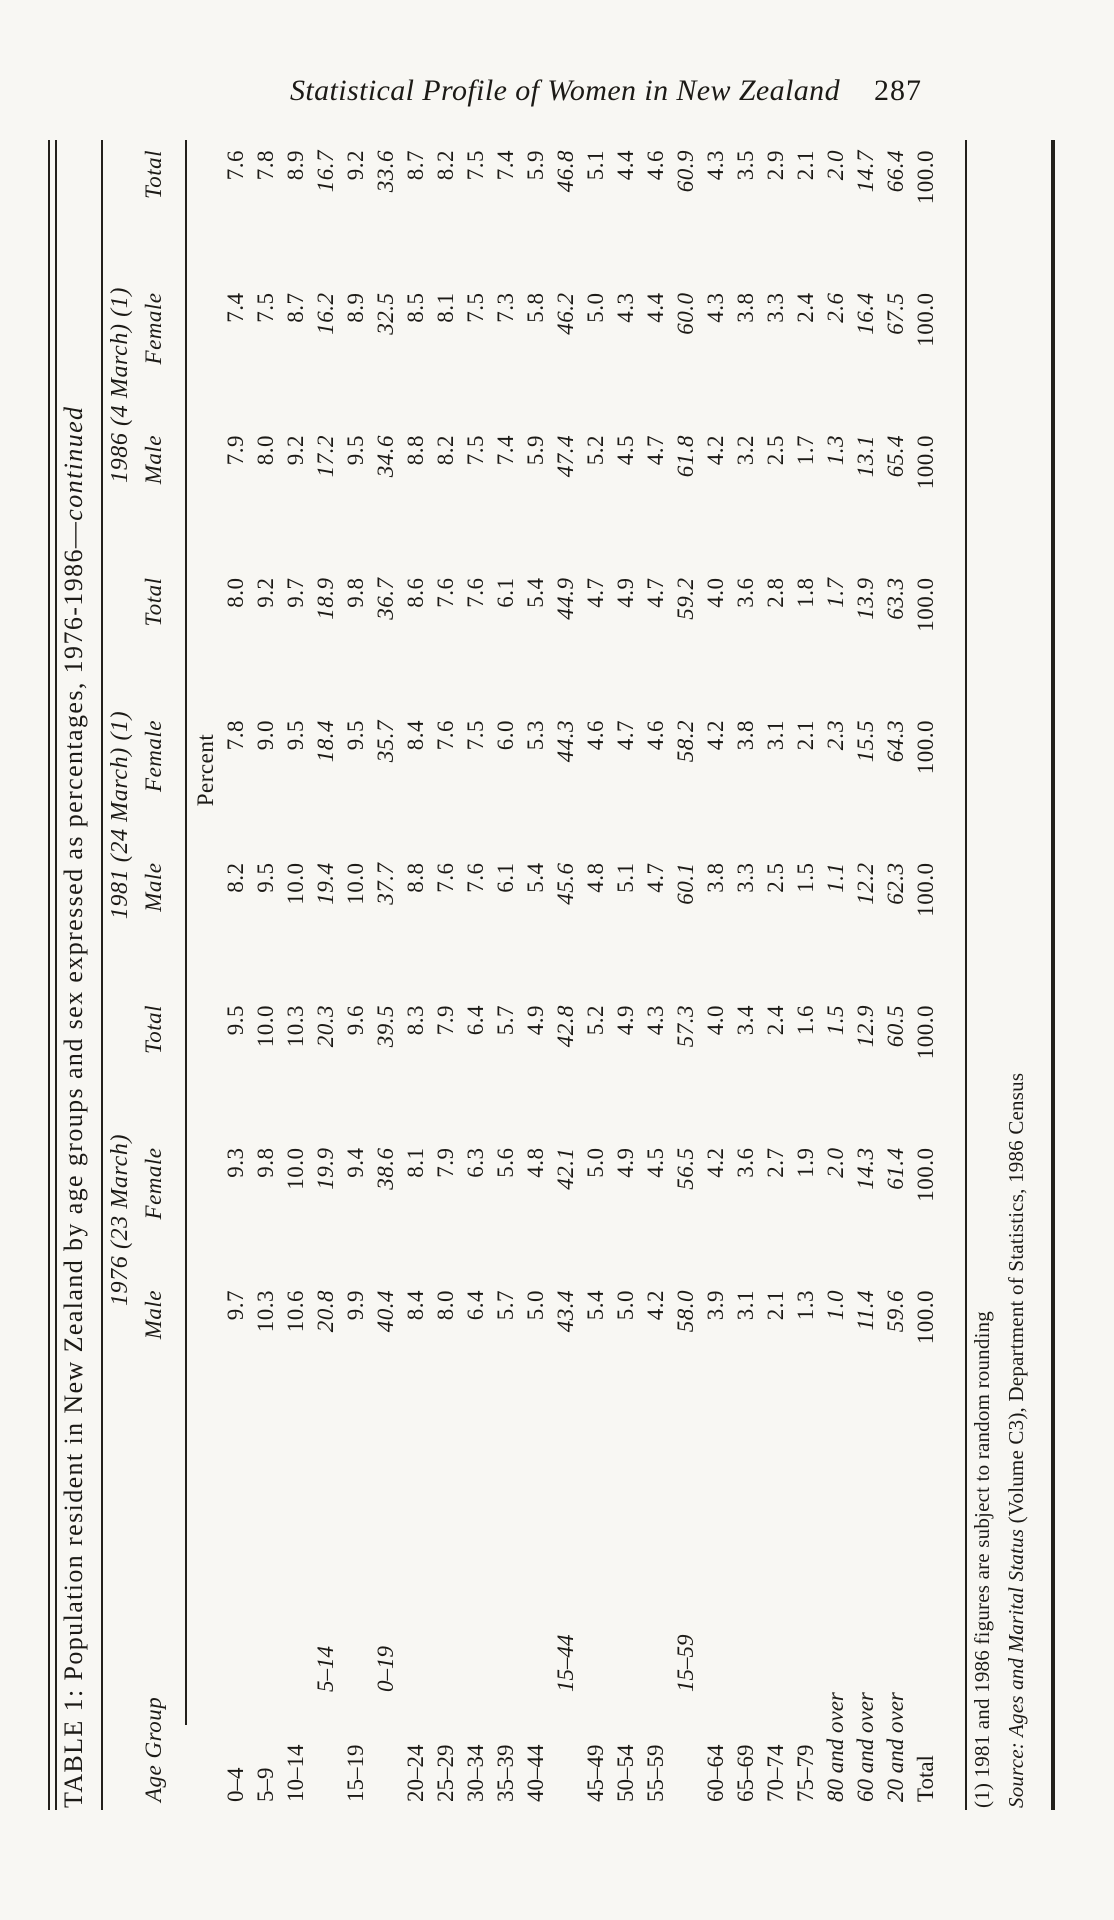 This screenshot has height=1920, width=1114. Describe the element at coordinates (685, 741) in the screenshot. I see `value-cell: 58.2` at that location.